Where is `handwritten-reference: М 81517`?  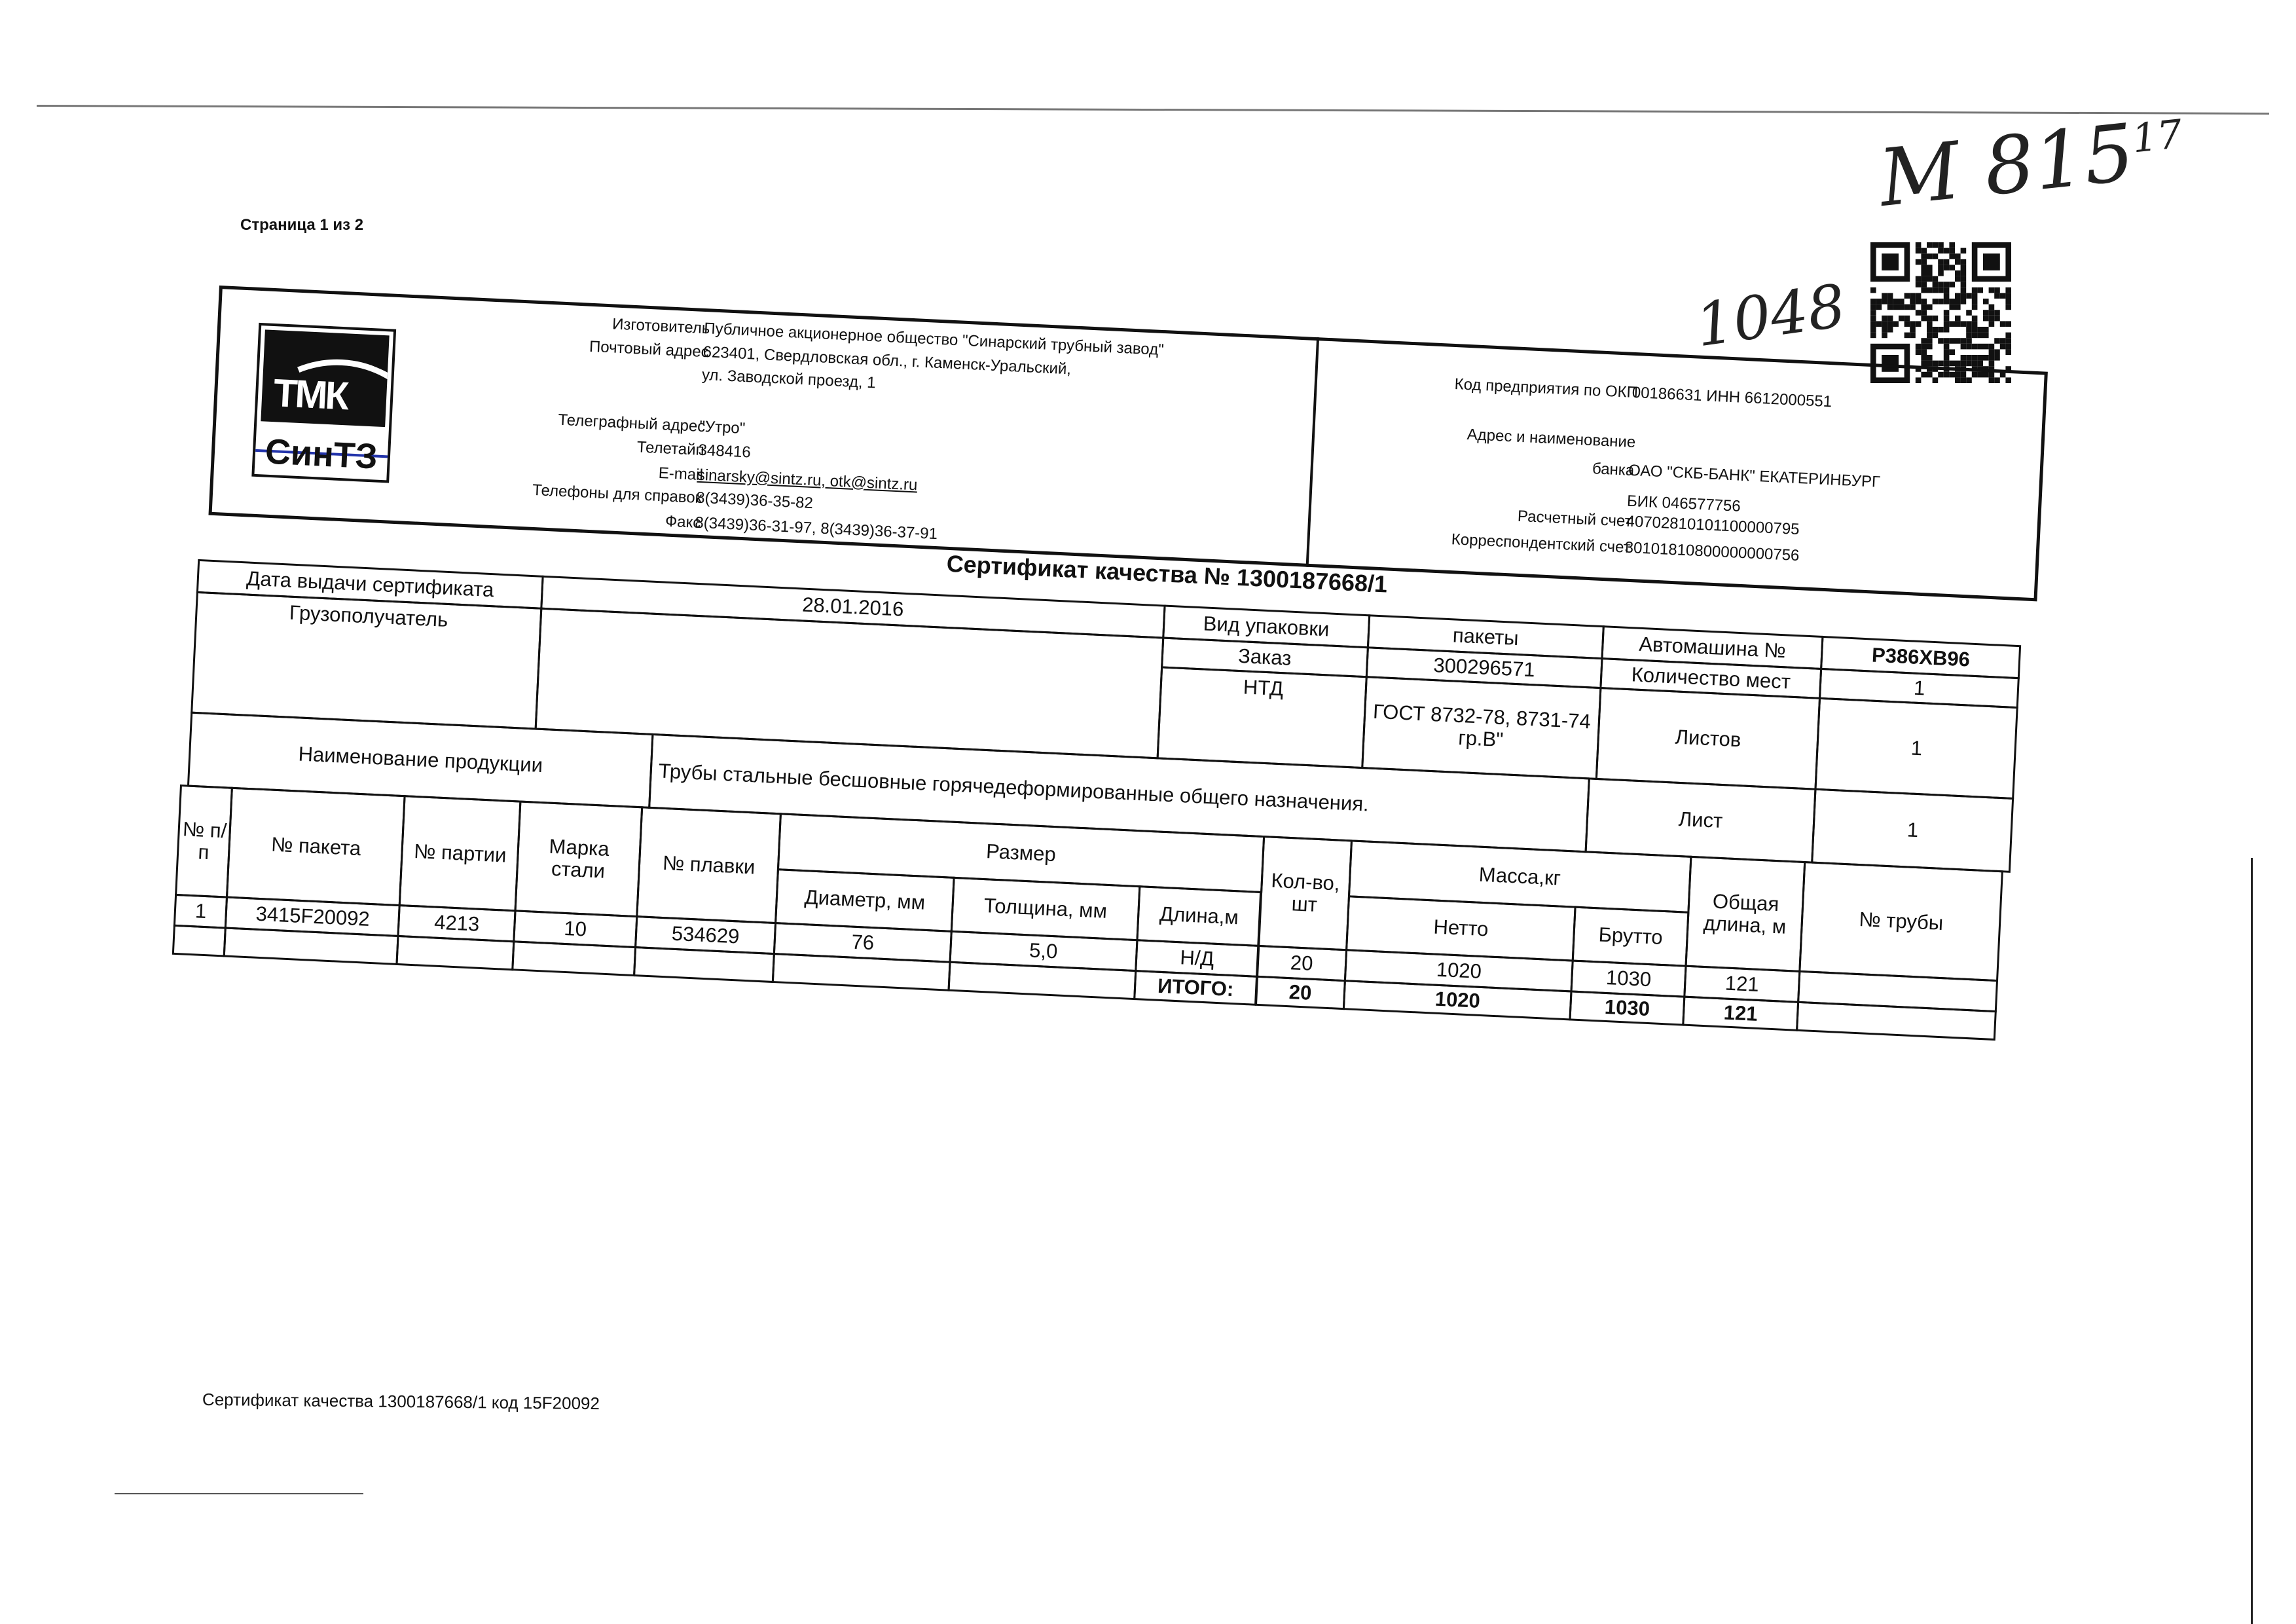
handwritten-reference: М 81517 is located at coordinates (2031, 163).